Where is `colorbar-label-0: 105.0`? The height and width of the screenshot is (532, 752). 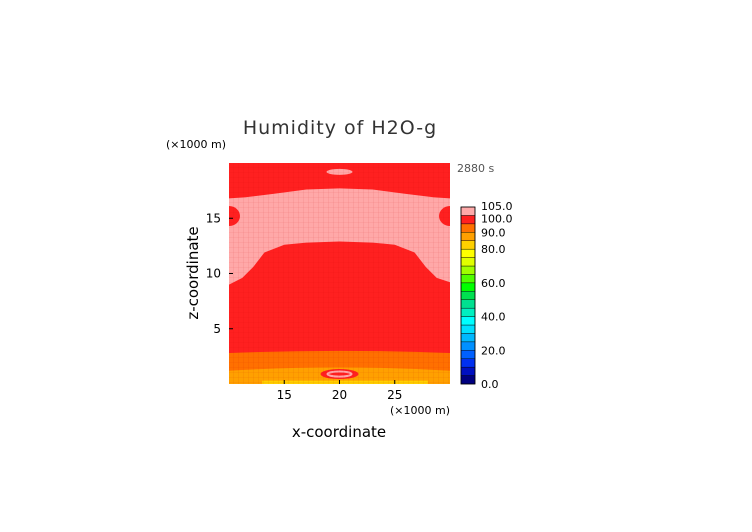 colorbar-label-0: 105.0 is located at coordinates (497, 206).